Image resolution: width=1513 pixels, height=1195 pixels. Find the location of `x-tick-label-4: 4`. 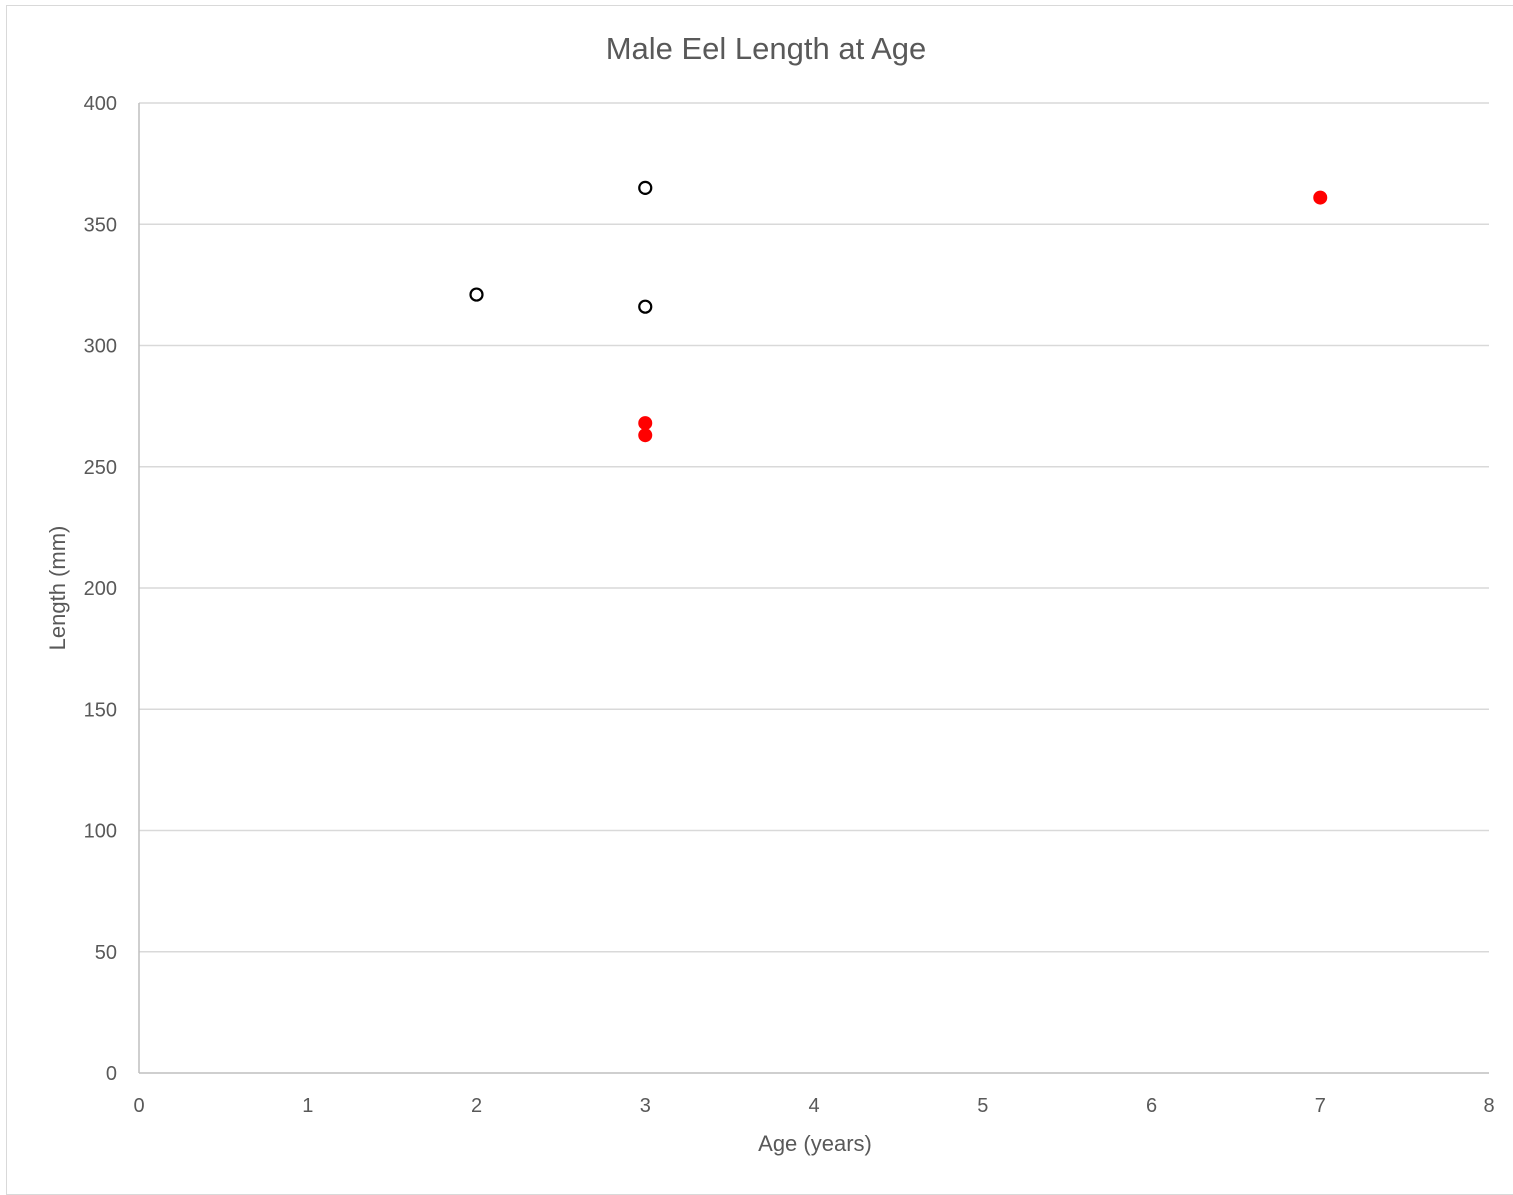

x-tick-label-4: 4 is located at coordinates (813, 1106).